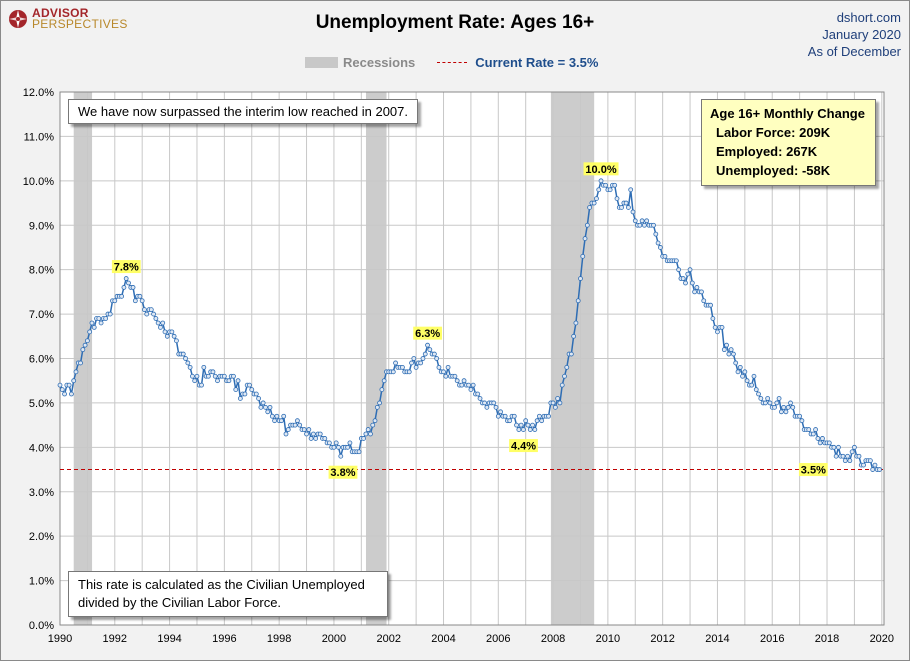 This screenshot has height=661, width=910. I want to click on y-tick-label: 11.0%, so click(39, 137).